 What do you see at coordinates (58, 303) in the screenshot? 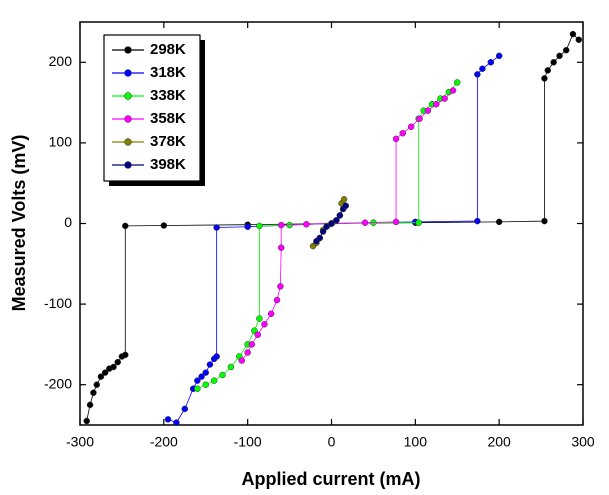
I see `y-tick-label: -100` at bounding box center [58, 303].